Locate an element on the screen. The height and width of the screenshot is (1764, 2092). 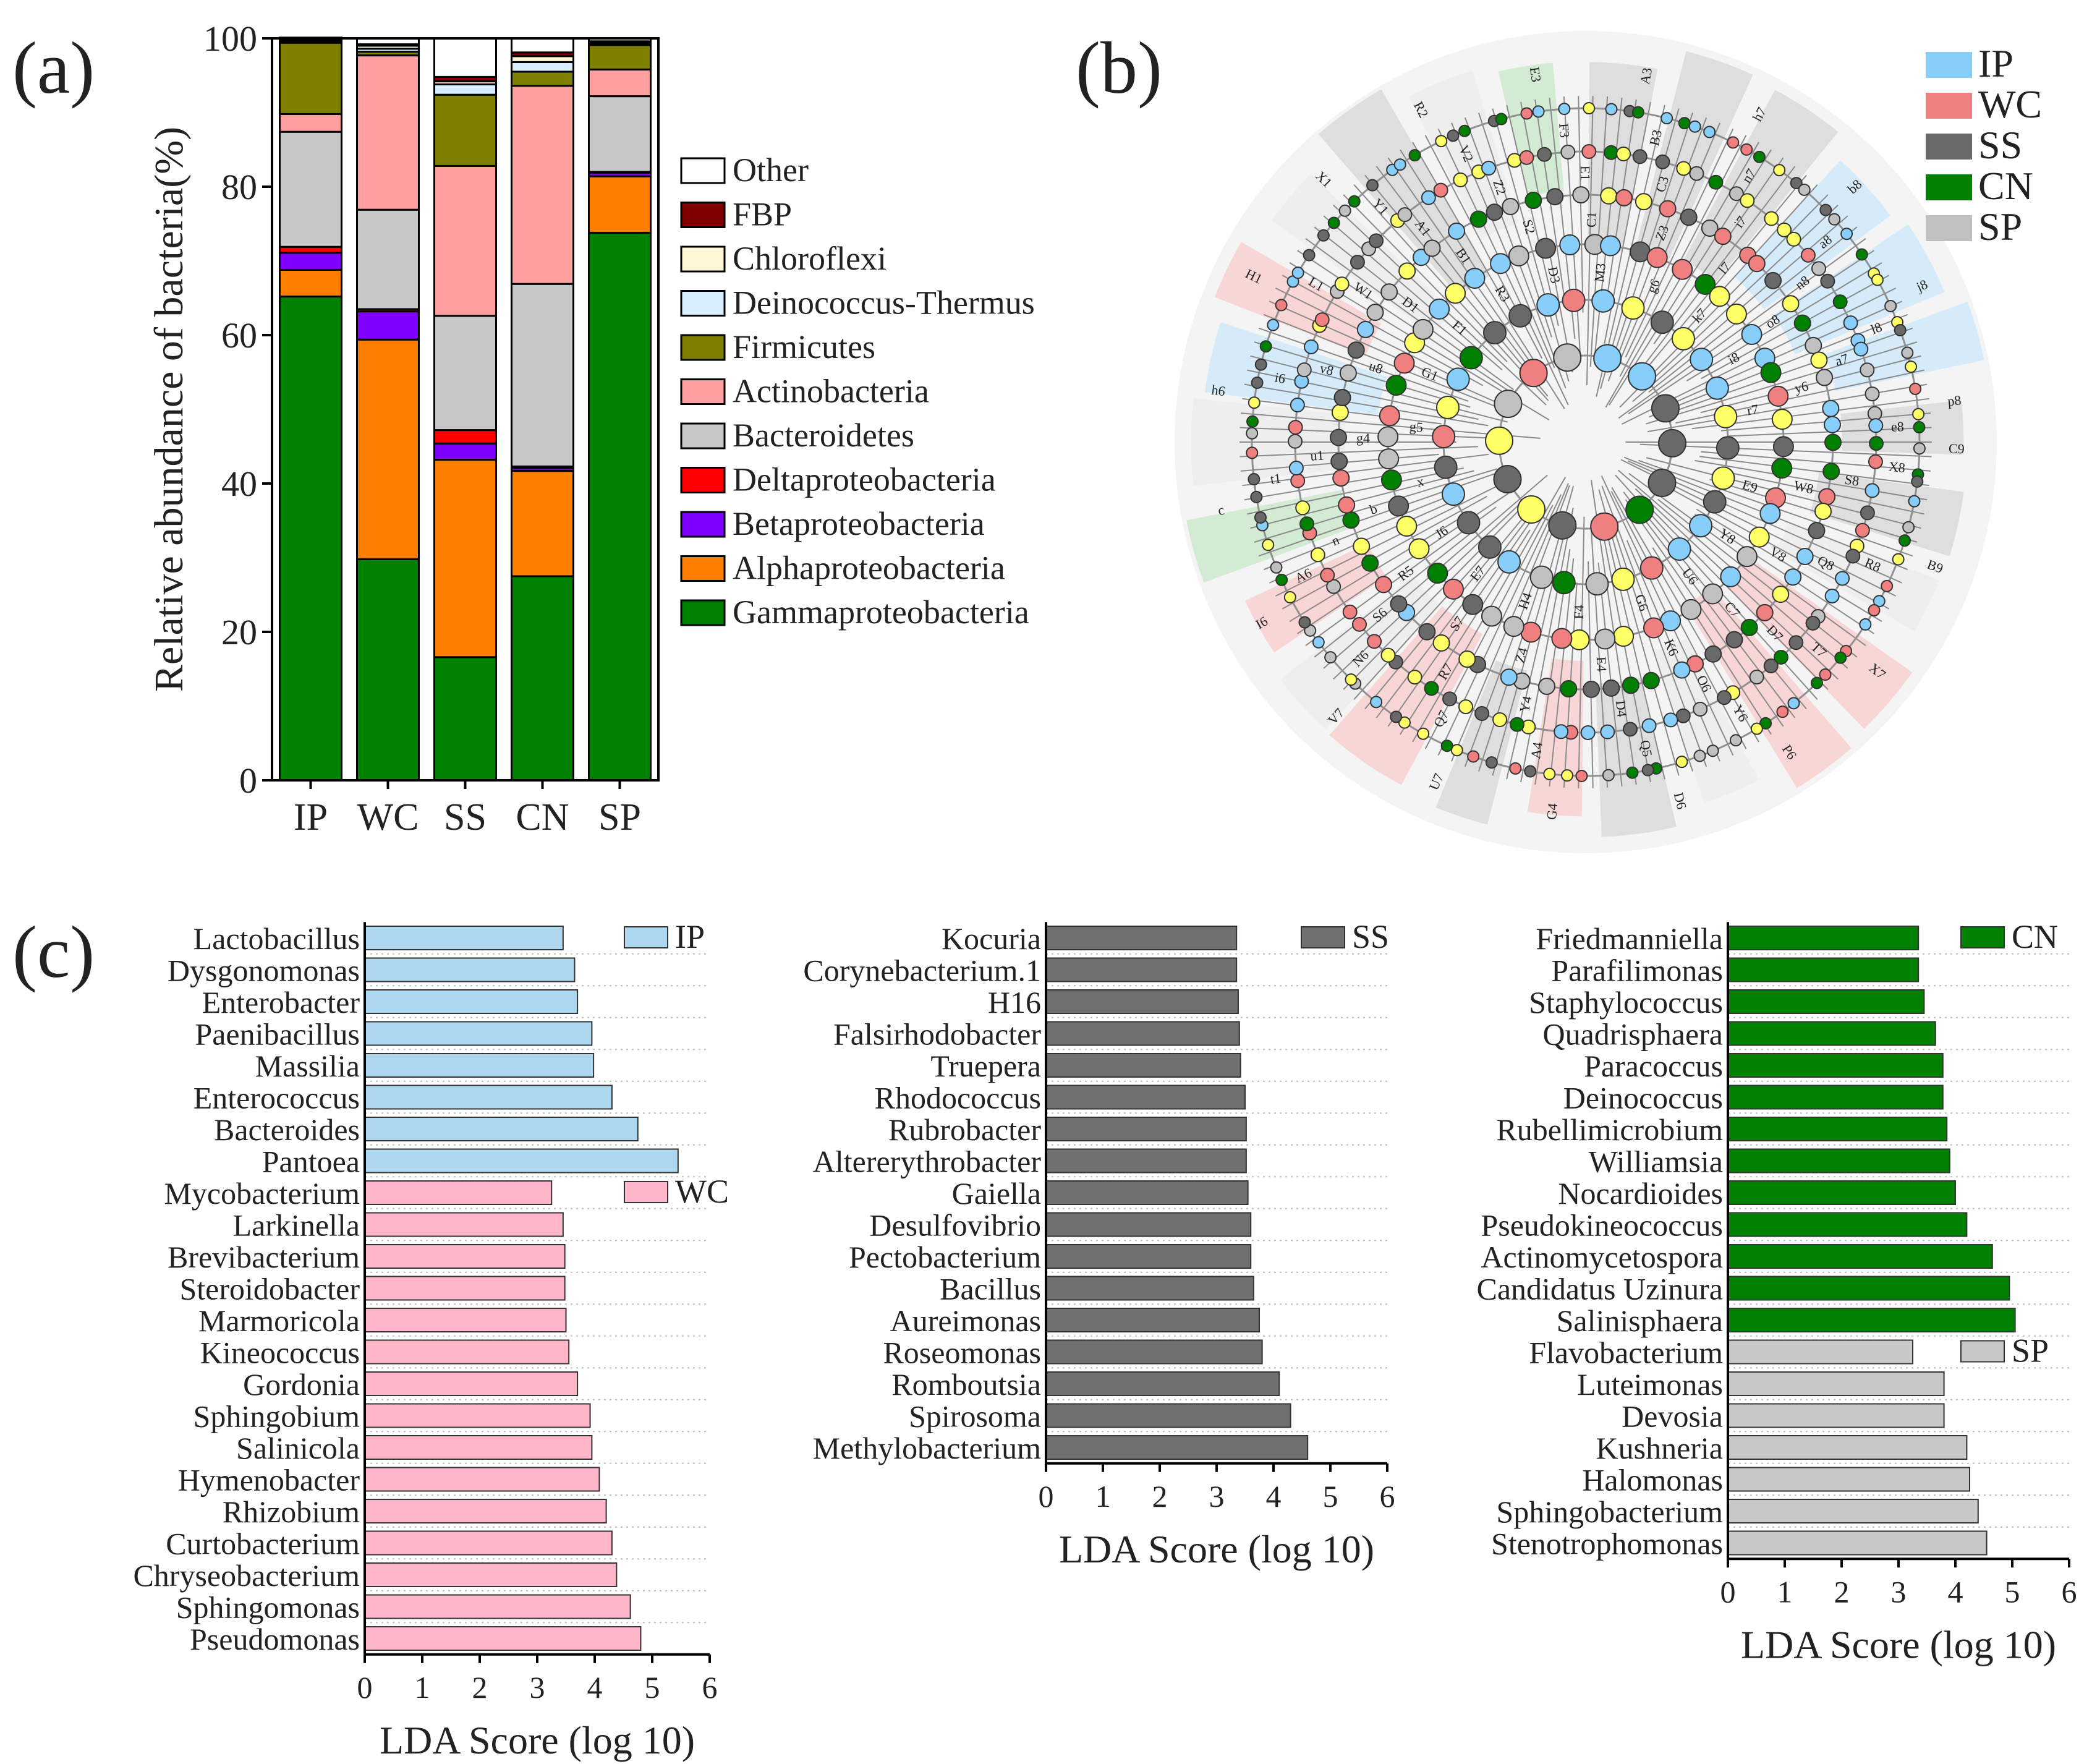
taxon-label-methylobacterium: Methylobacterium is located at coordinates (927, 1448).